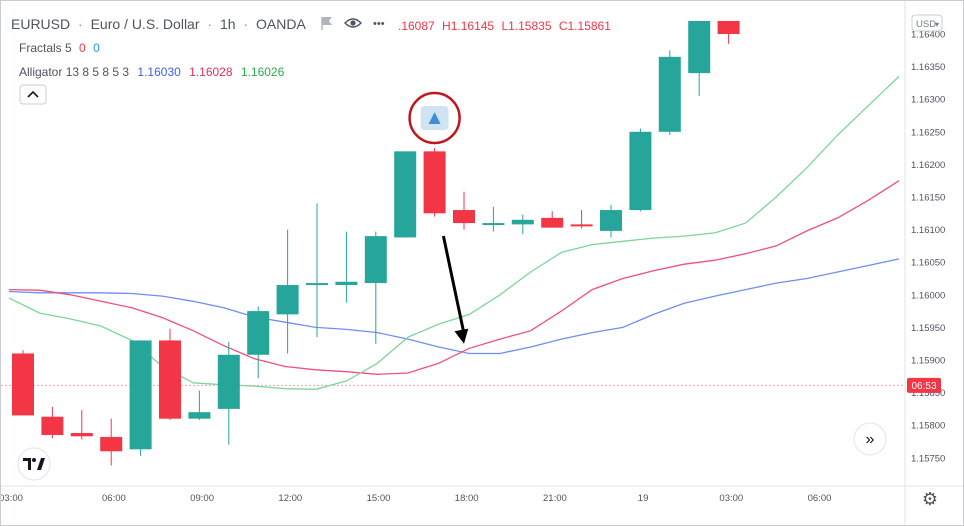 This screenshot has height=526, width=964. What do you see at coordinates (263, 72) in the screenshot?
I see `alligator-value-lips: 1.16026` at bounding box center [263, 72].